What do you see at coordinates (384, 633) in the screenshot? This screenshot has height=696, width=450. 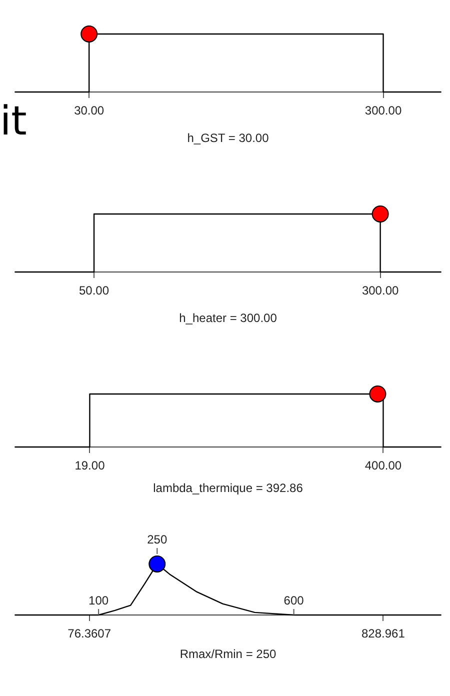 I see `x-tick-label: 828.961` at bounding box center [384, 633].